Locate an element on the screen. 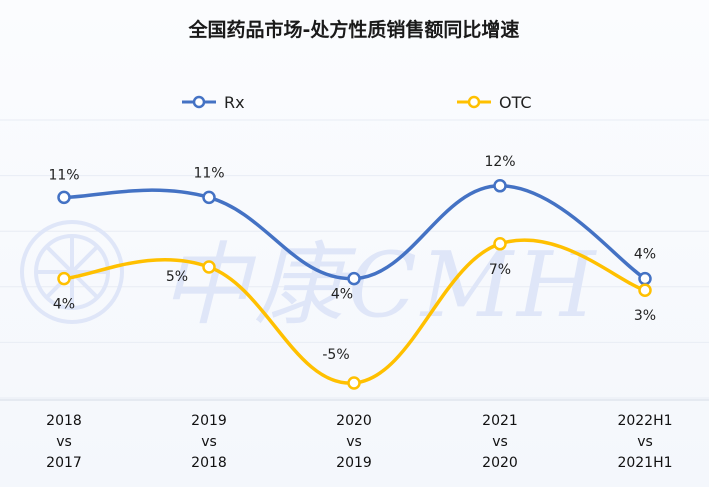  x-tick-0-line-2: 2017 is located at coordinates (64, 463).